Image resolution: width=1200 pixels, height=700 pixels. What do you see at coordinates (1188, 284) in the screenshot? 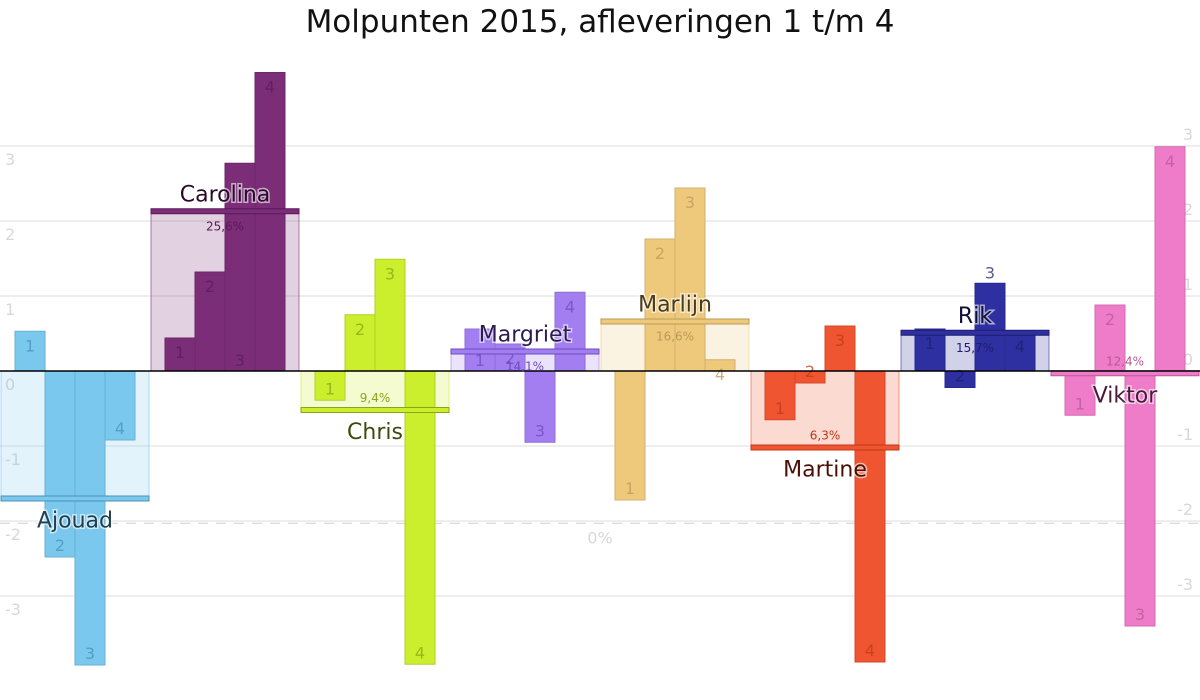
I see `y-tick-label-right: 1` at bounding box center [1188, 284].